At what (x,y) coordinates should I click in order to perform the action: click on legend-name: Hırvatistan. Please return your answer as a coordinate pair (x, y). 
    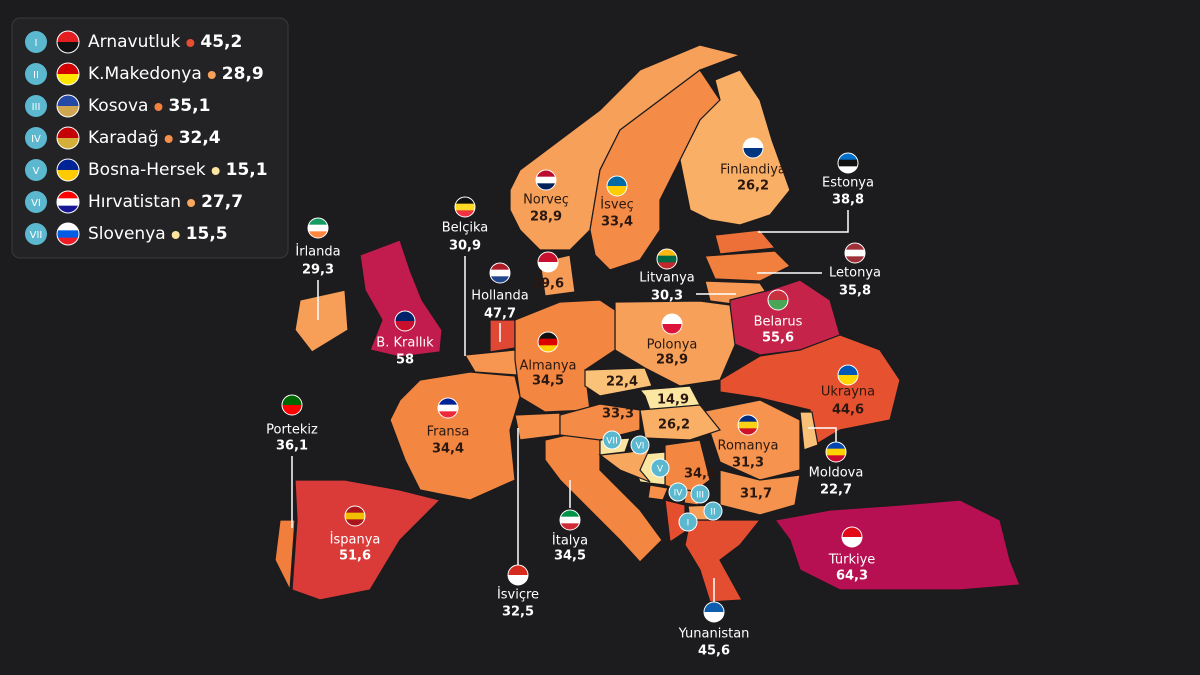
    Looking at the image, I should click on (134, 202).